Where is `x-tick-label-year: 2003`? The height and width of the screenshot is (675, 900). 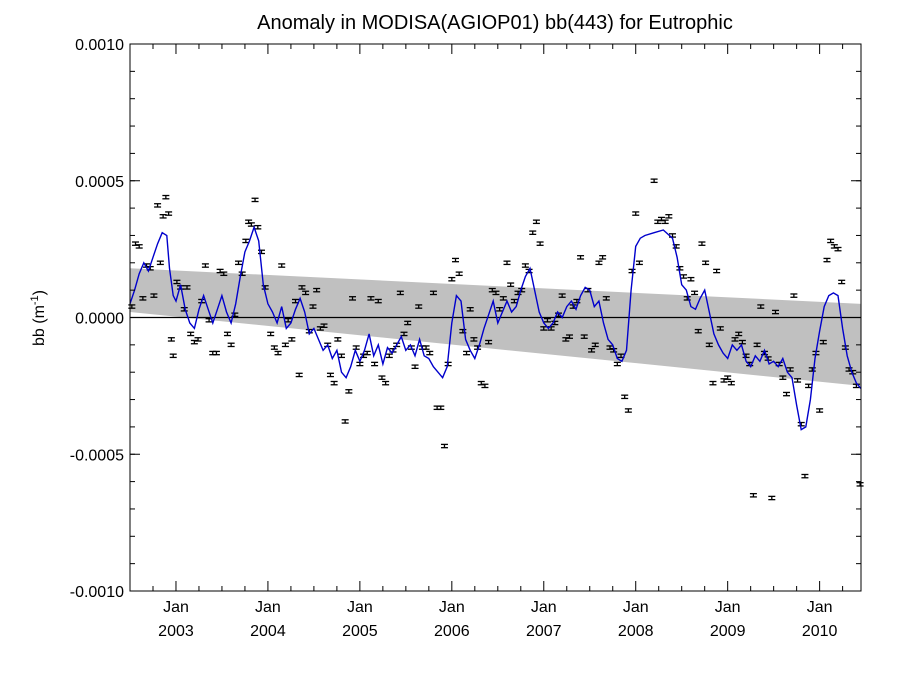
x-tick-label-year: 2003 is located at coordinates (176, 631).